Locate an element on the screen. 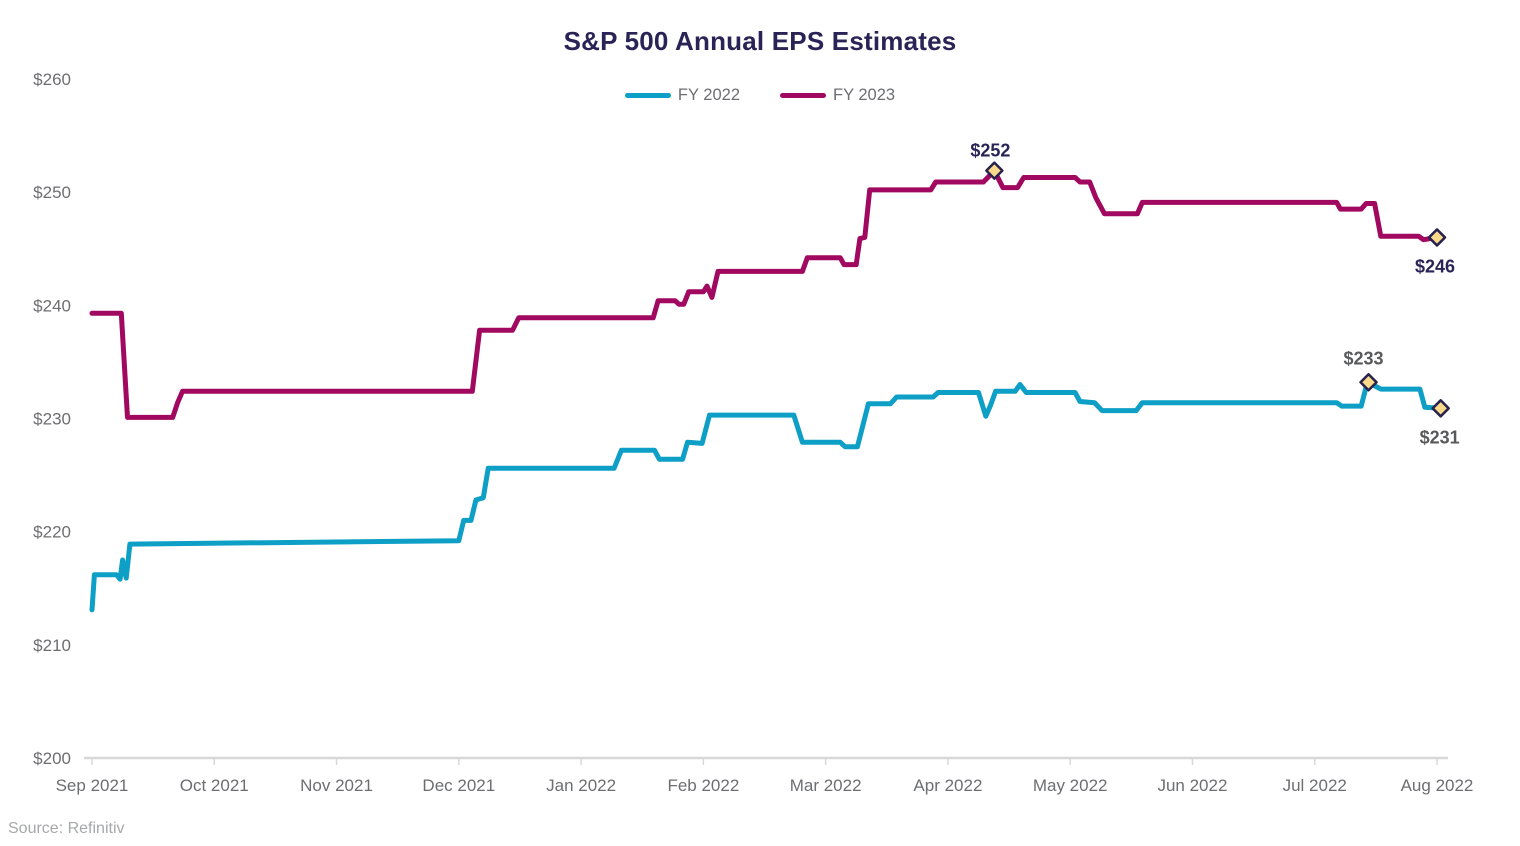 This screenshot has height=846, width=1520. x-axis-tick-label: Apr 2022 is located at coordinates (947, 785).